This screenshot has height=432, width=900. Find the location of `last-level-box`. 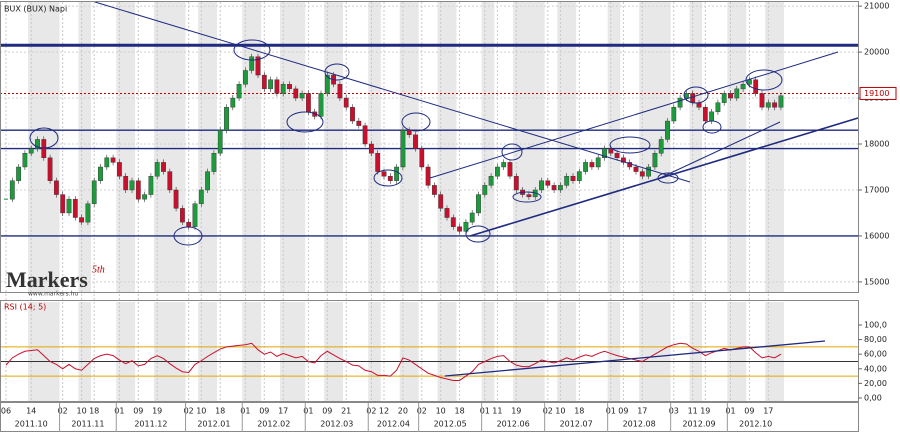

last-level-box is located at coordinates (878, 93).